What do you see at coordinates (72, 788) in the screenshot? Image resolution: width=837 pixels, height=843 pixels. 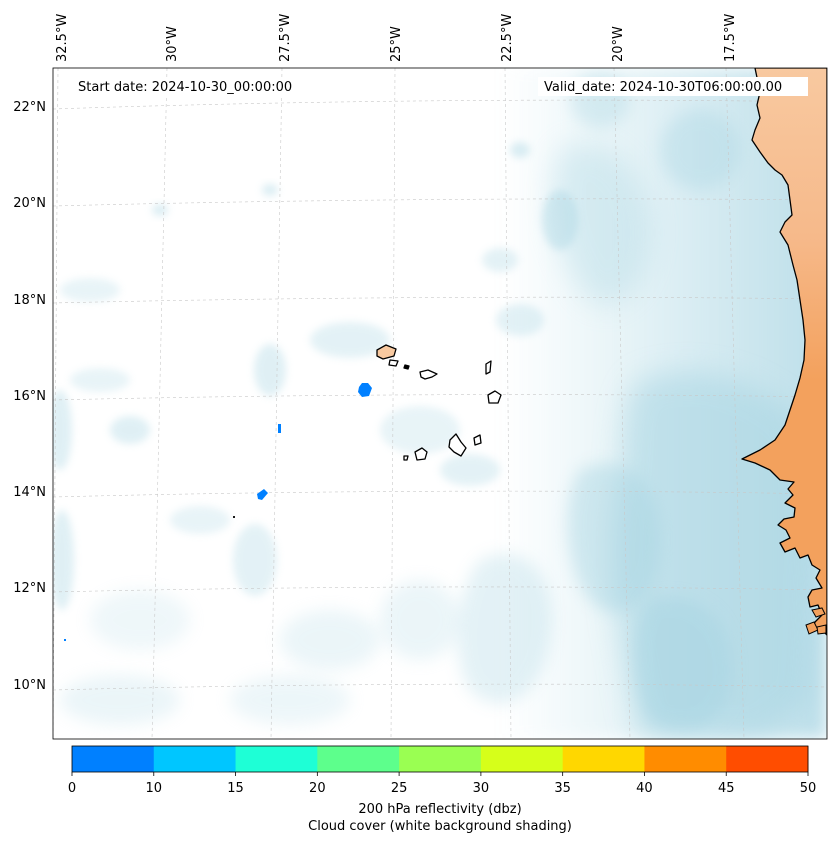 I see `colorbar-tick-label: 0` at bounding box center [72, 788].